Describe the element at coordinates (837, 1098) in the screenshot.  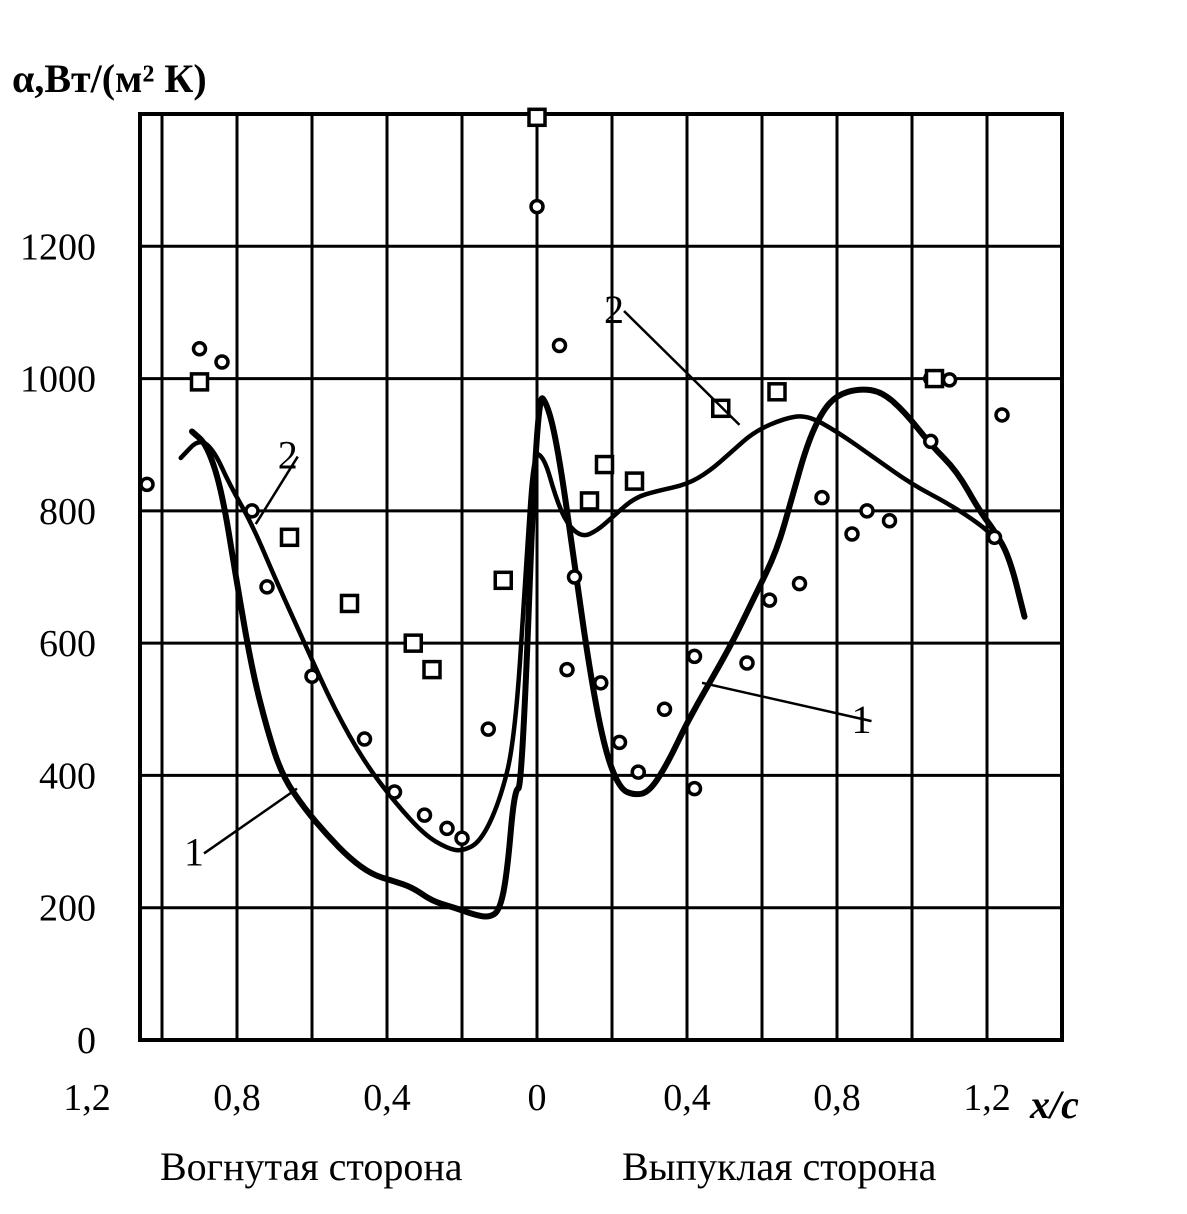
I see `x-tick-label-convex: 0,8` at that location.